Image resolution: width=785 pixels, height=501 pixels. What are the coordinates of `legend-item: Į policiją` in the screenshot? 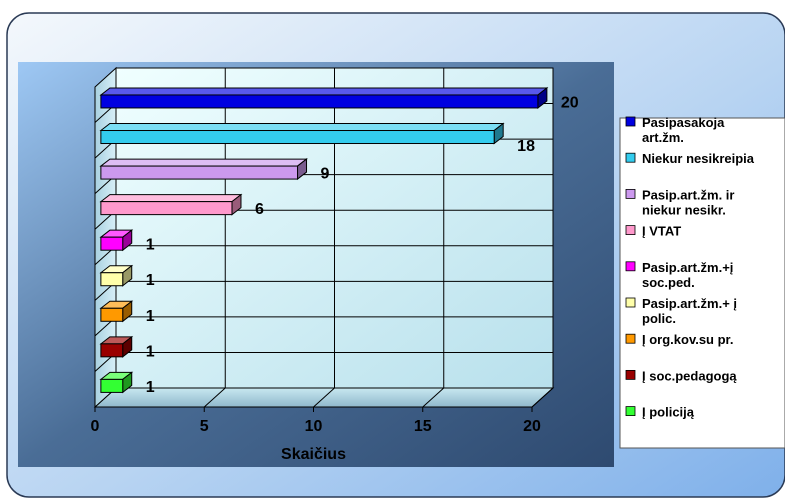 It's located at (660, 412).